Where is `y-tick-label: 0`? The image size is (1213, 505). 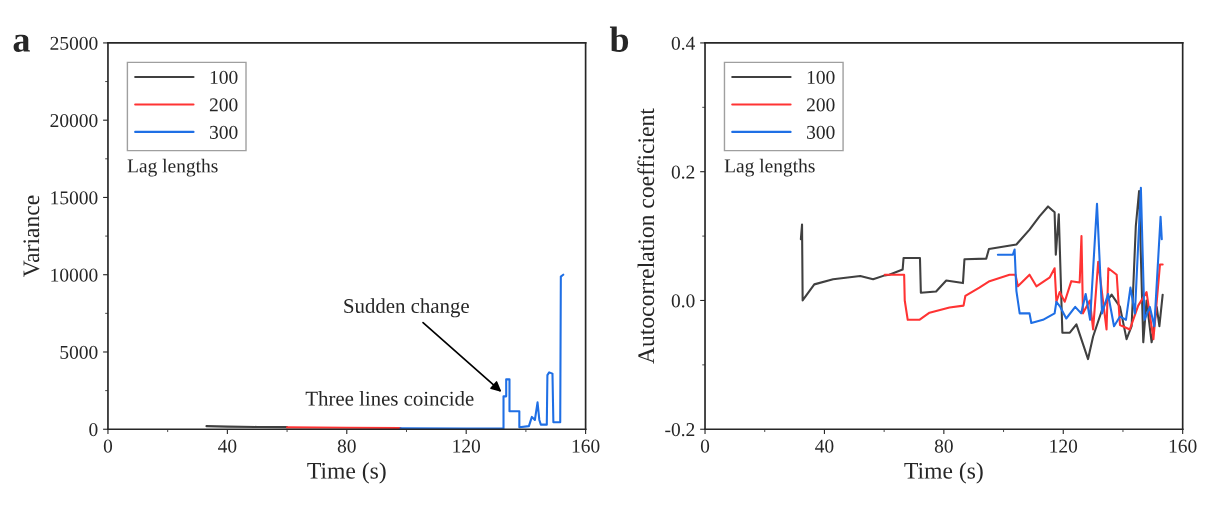 y-tick-label: 0 is located at coordinates (93, 430).